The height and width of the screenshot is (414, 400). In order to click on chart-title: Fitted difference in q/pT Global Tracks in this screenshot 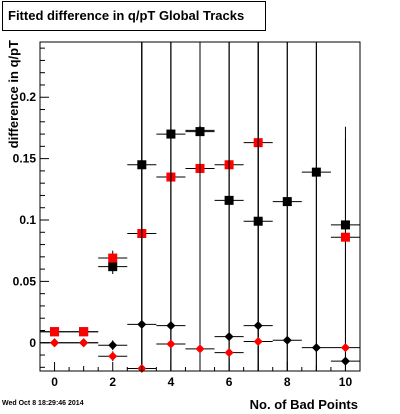, I will do `click(134, 16)`.